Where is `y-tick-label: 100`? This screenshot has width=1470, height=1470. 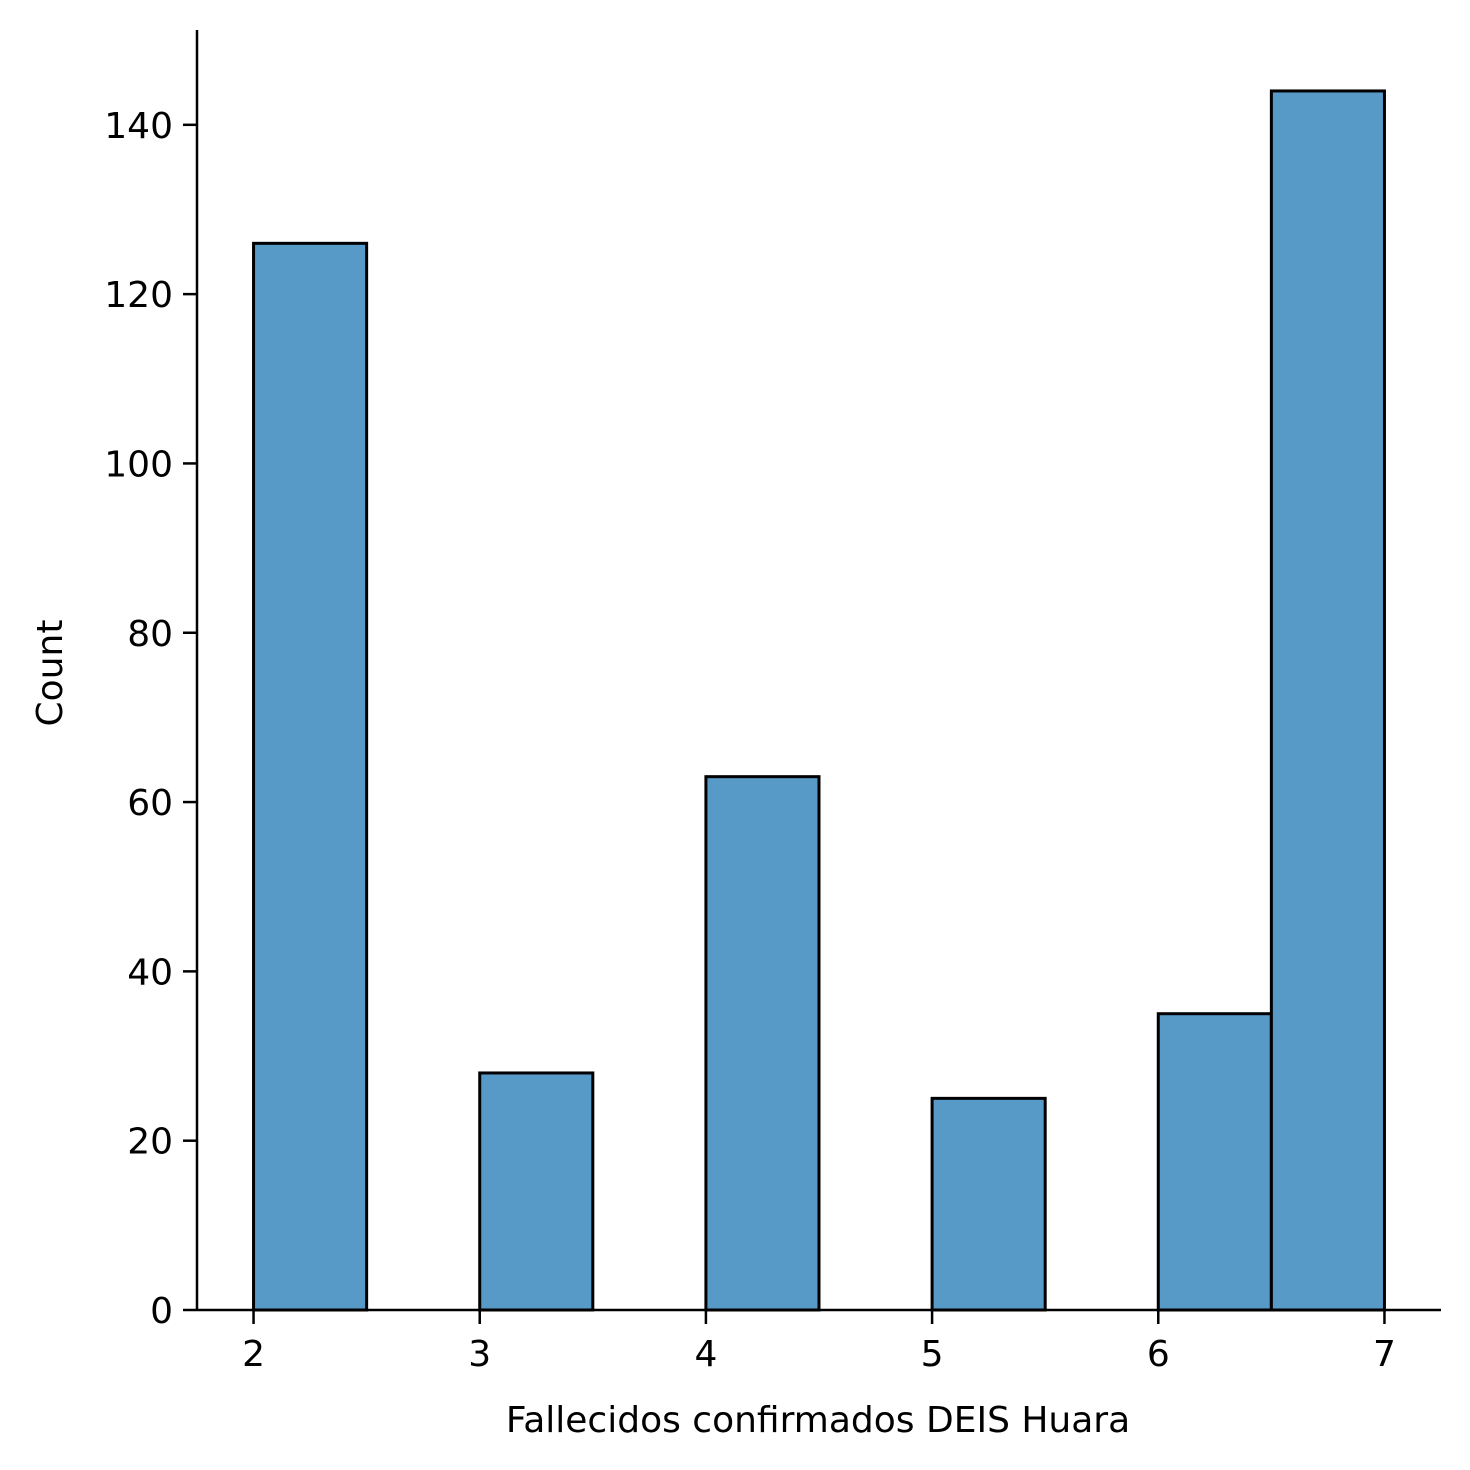
y-tick-label: 100 is located at coordinates (138, 464).